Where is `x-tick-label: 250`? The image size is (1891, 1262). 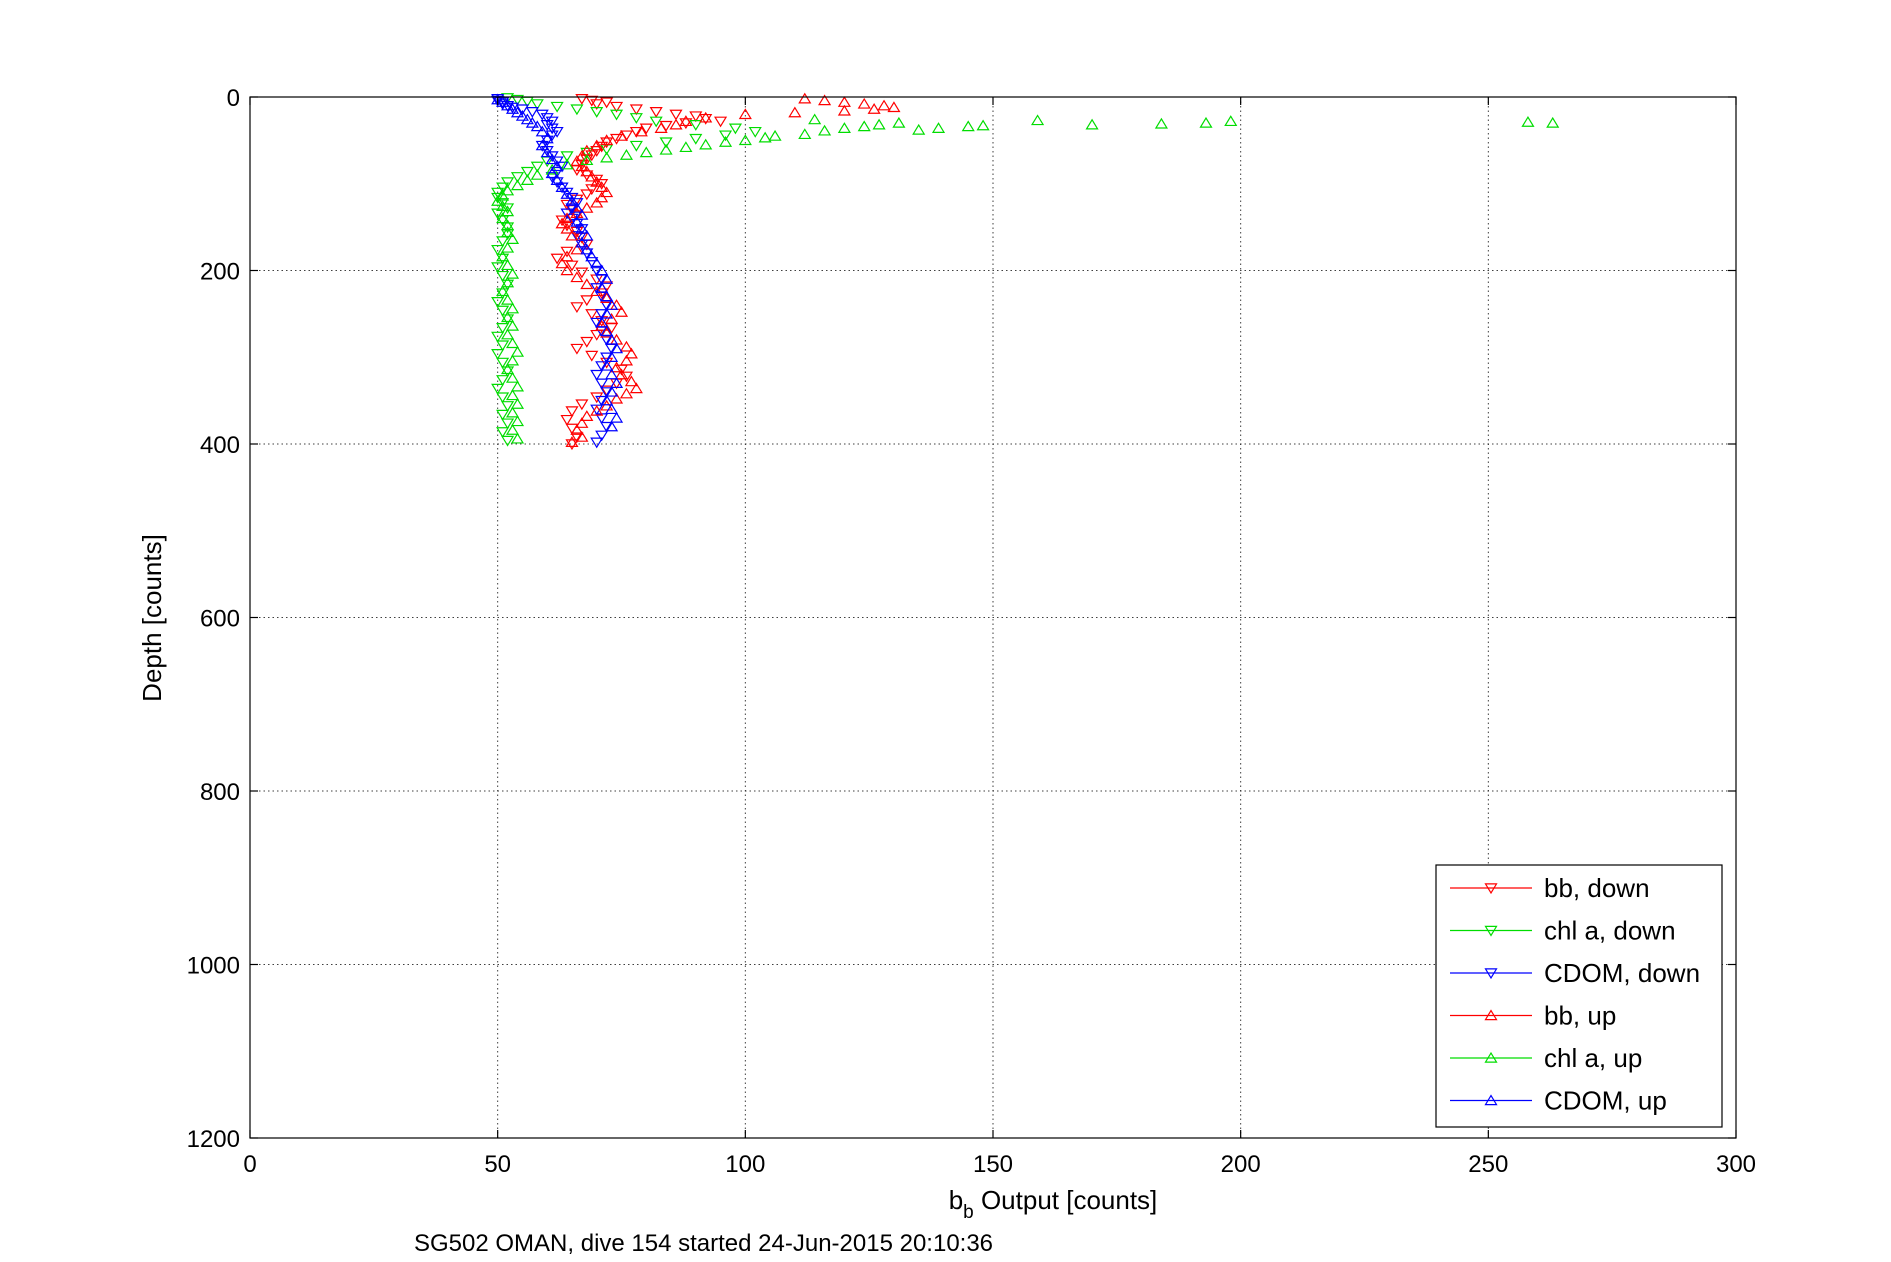 x-tick-label: 250 is located at coordinates (1488, 1164).